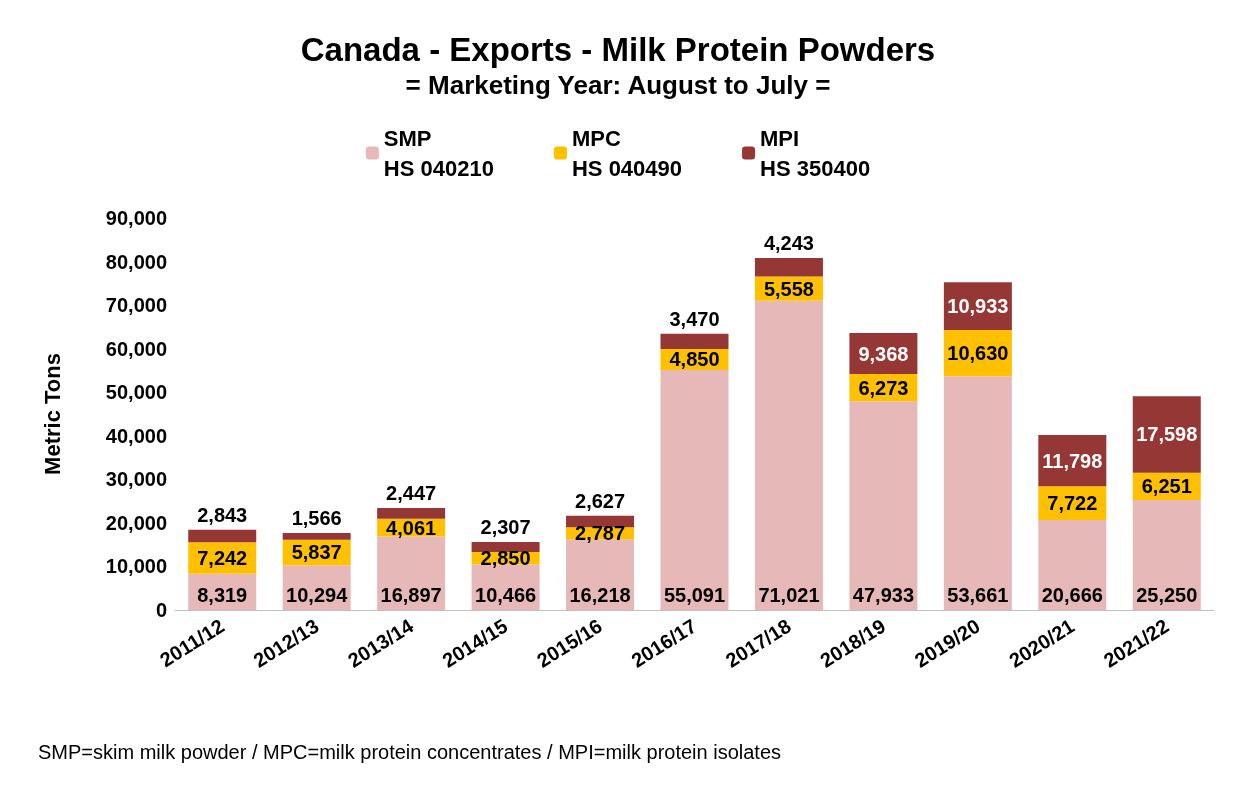 The height and width of the screenshot is (785, 1236). What do you see at coordinates (694, 595) in the screenshot?
I see `data-label: 55,091` at bounding box center [694, 595].